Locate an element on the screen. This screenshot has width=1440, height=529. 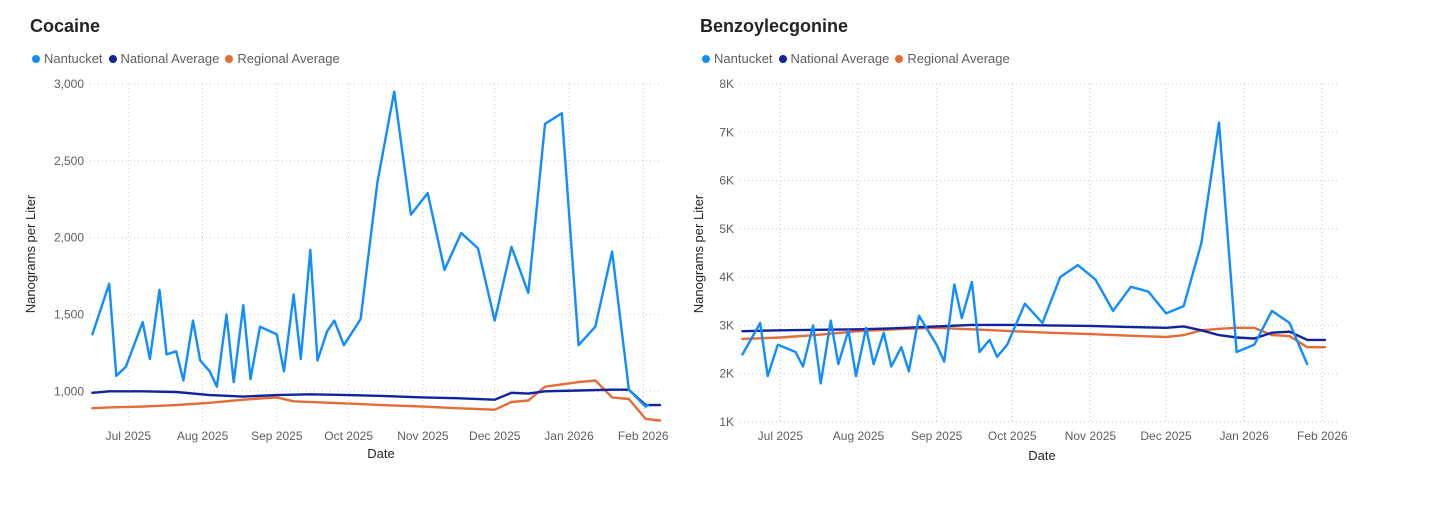
y-tick-label: 4K is located at coordinates (726, 277).